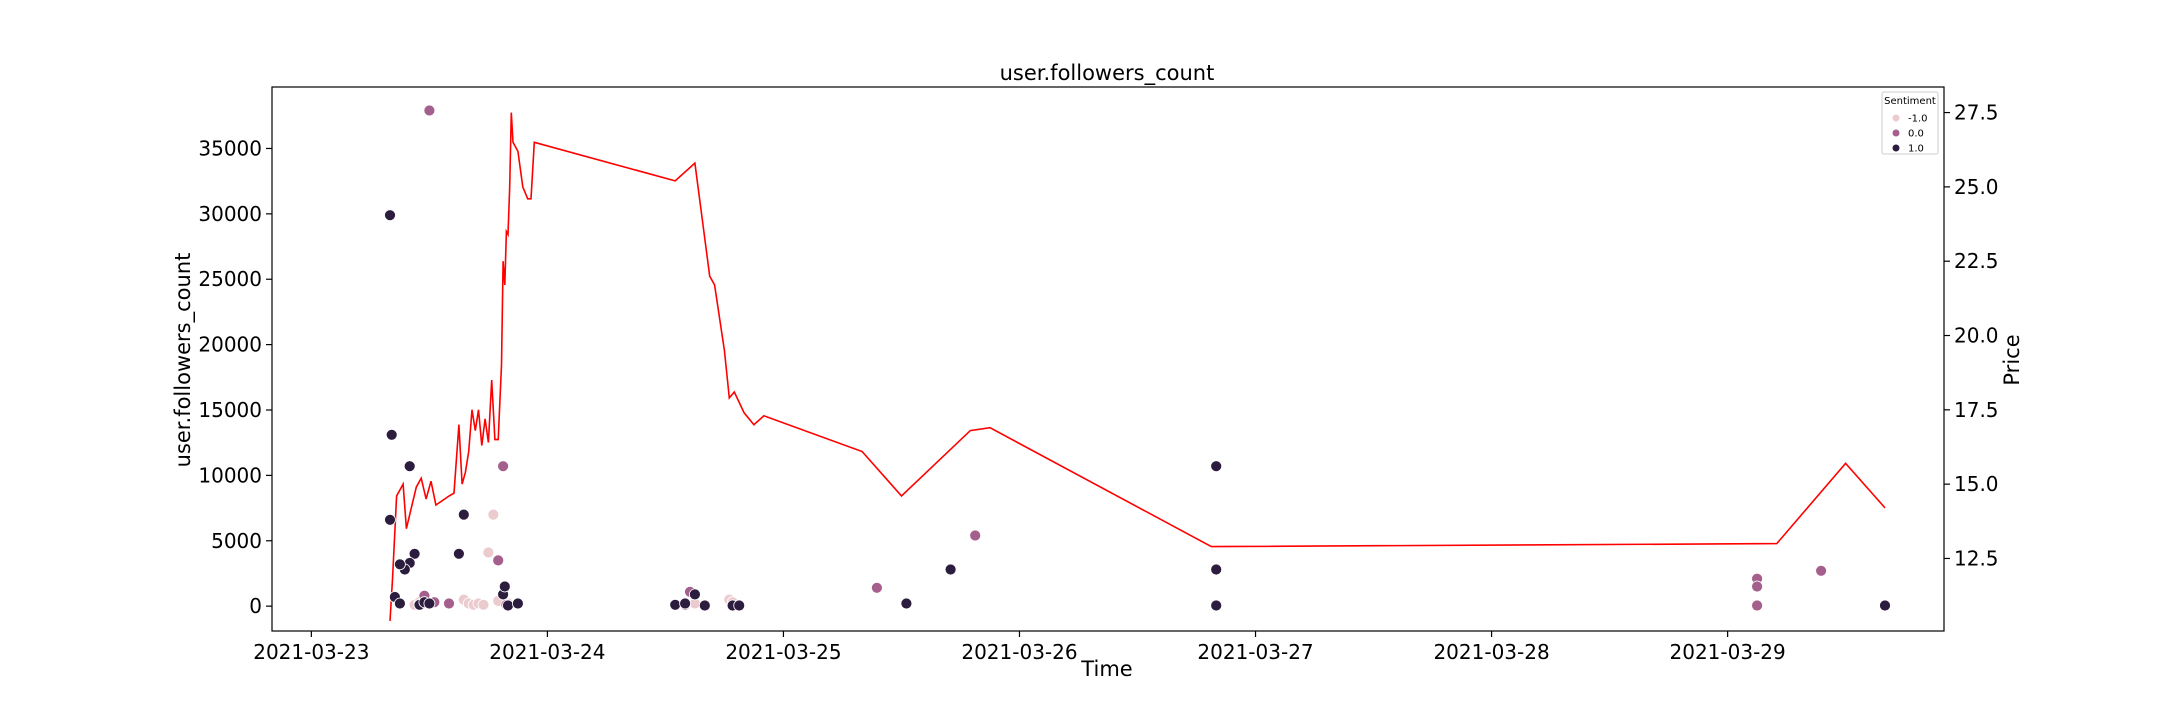 The image size is (2160, 720). I want to click on x-tick-label: 2021-03-25, so click(783, 652).